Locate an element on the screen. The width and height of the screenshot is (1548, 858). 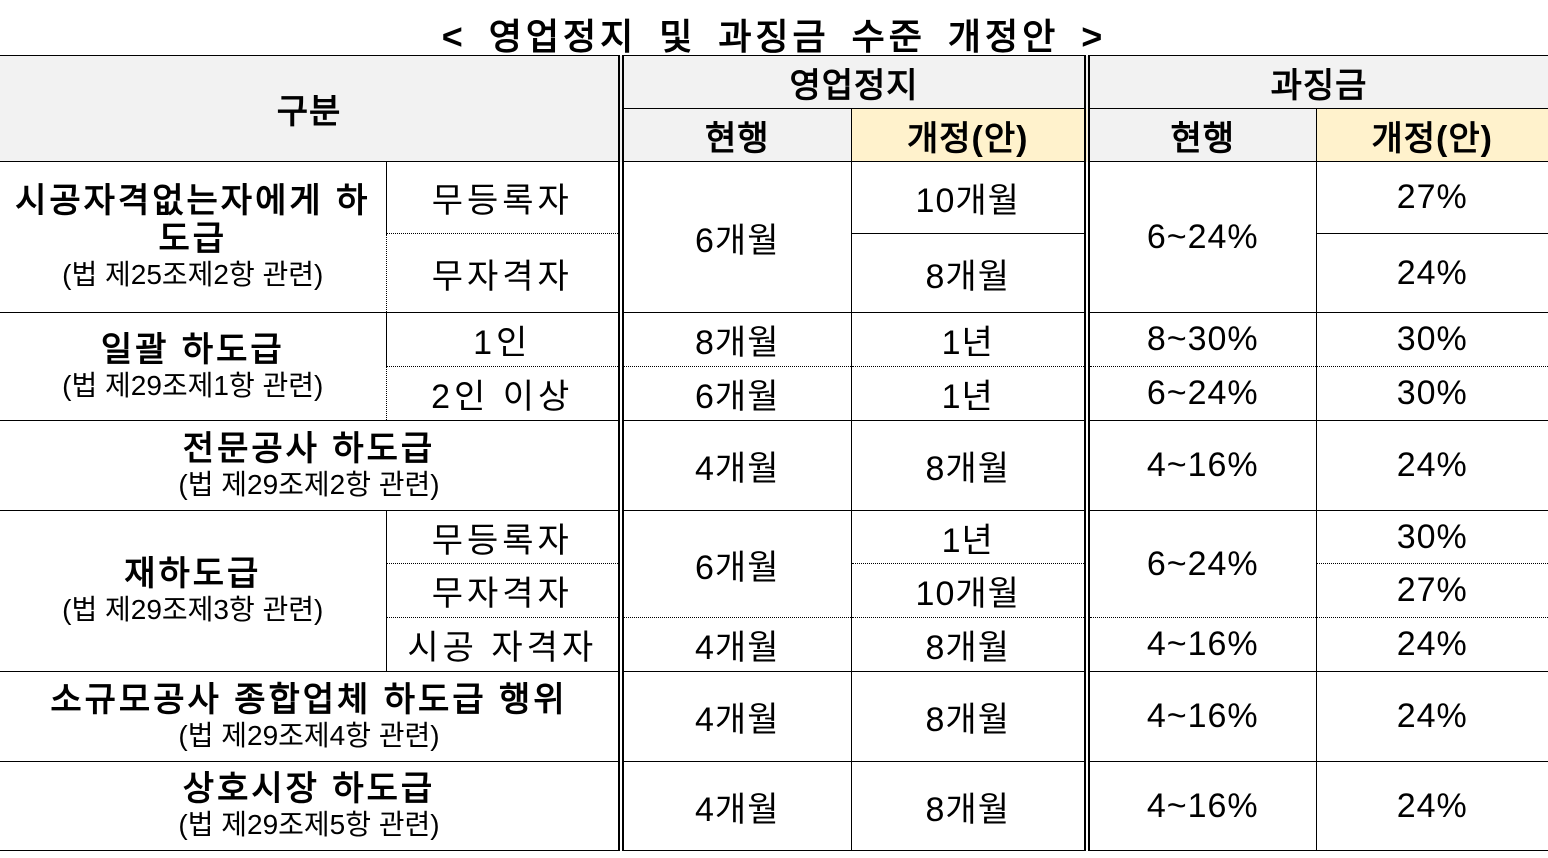
header-susp-revised: 개정(안) is located at coordinates (970, 135).